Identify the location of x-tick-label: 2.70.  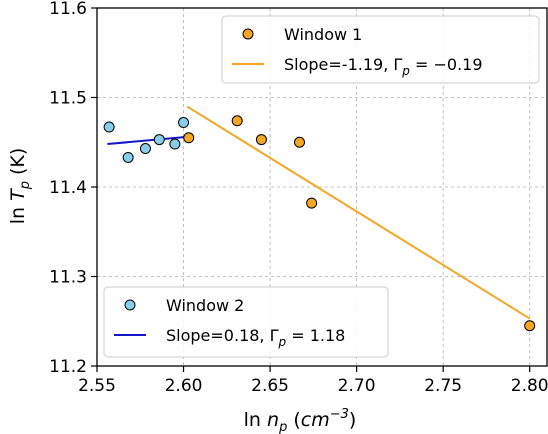
(357, 386).